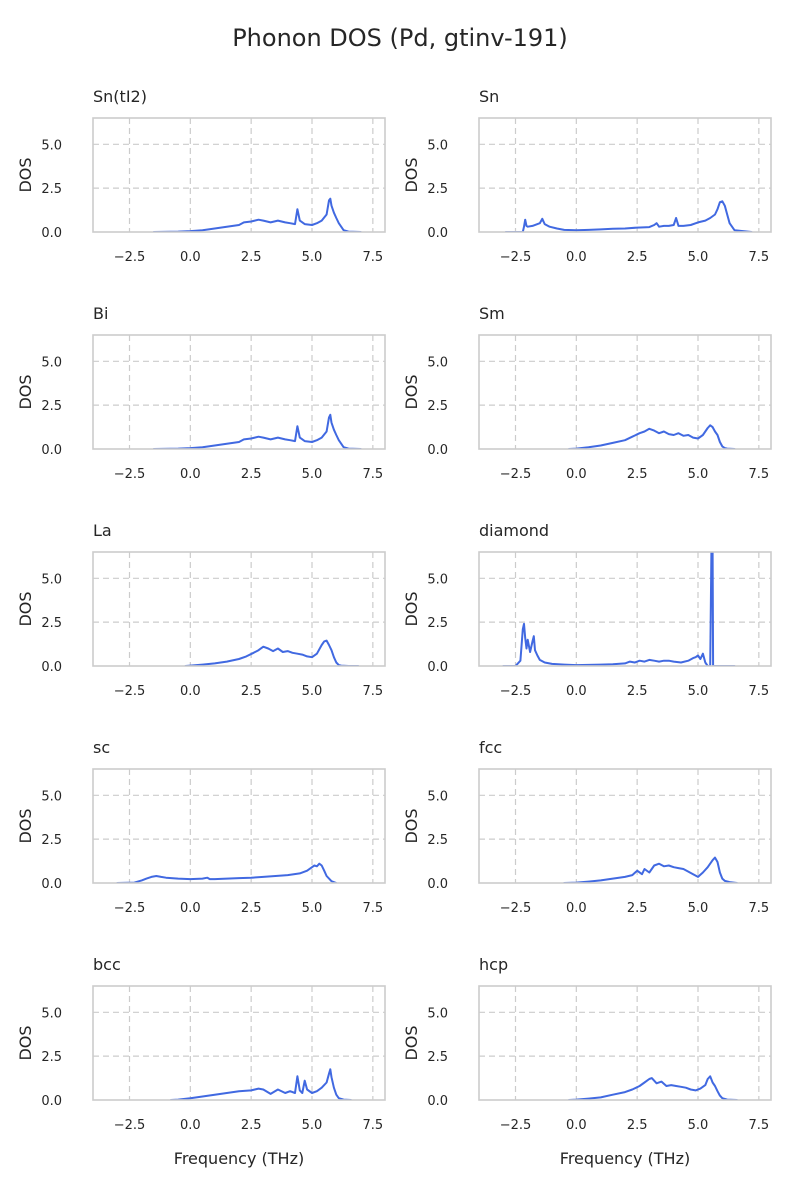 The width and height of the screenshot is (800, 1200). Describe the element at coordinates (489, 96) in the screenshot. I see `panel-title: Sn` at that location.